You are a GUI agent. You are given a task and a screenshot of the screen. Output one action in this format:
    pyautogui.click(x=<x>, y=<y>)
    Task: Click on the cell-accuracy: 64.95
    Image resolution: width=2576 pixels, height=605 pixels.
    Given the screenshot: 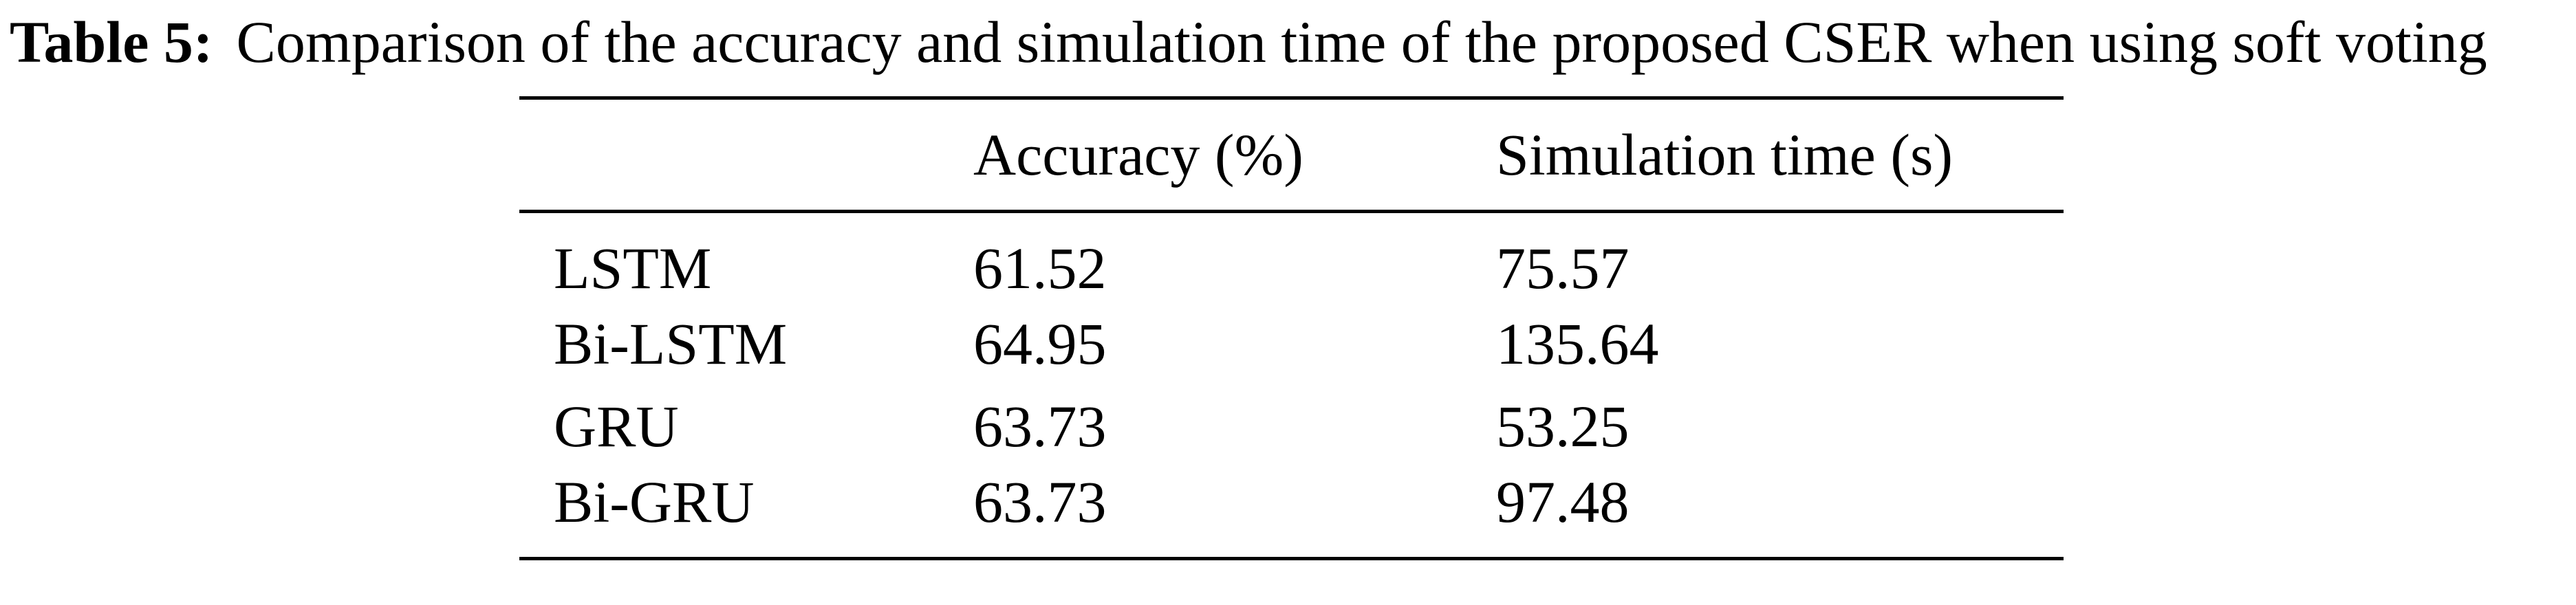 What is the action you would take?
    pyautogui.click(x=1040, y=344)
    